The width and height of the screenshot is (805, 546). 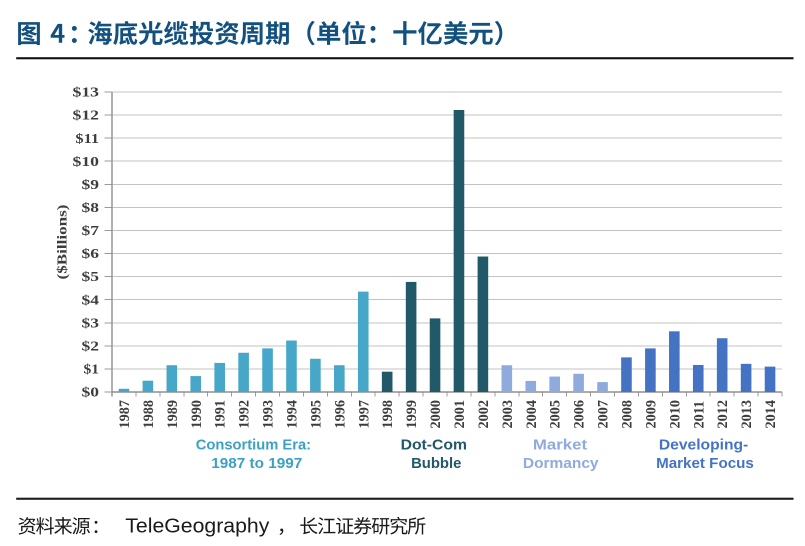 I want to click on svg-text: 1987, so click(x=125, y=414).